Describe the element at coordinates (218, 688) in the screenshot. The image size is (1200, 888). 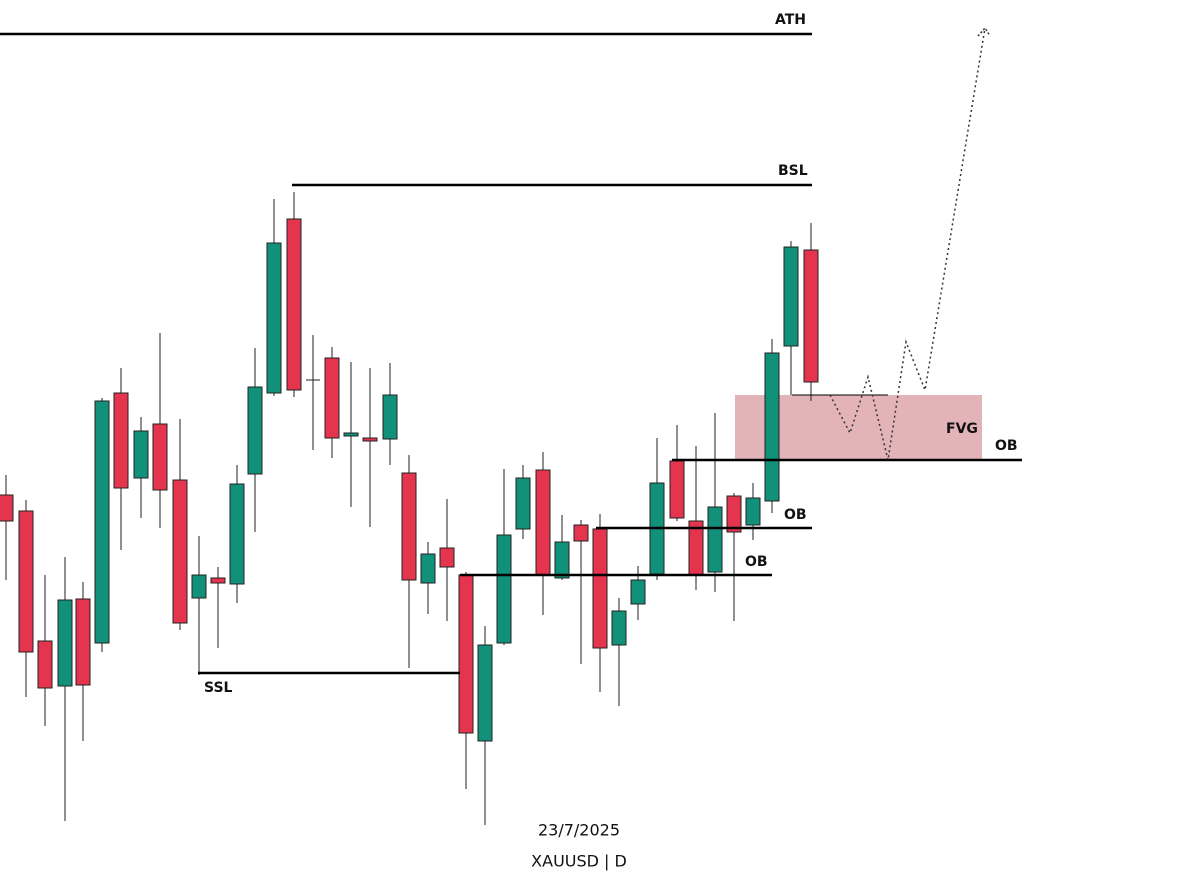
I see `ssl-label: SSL` at that location.